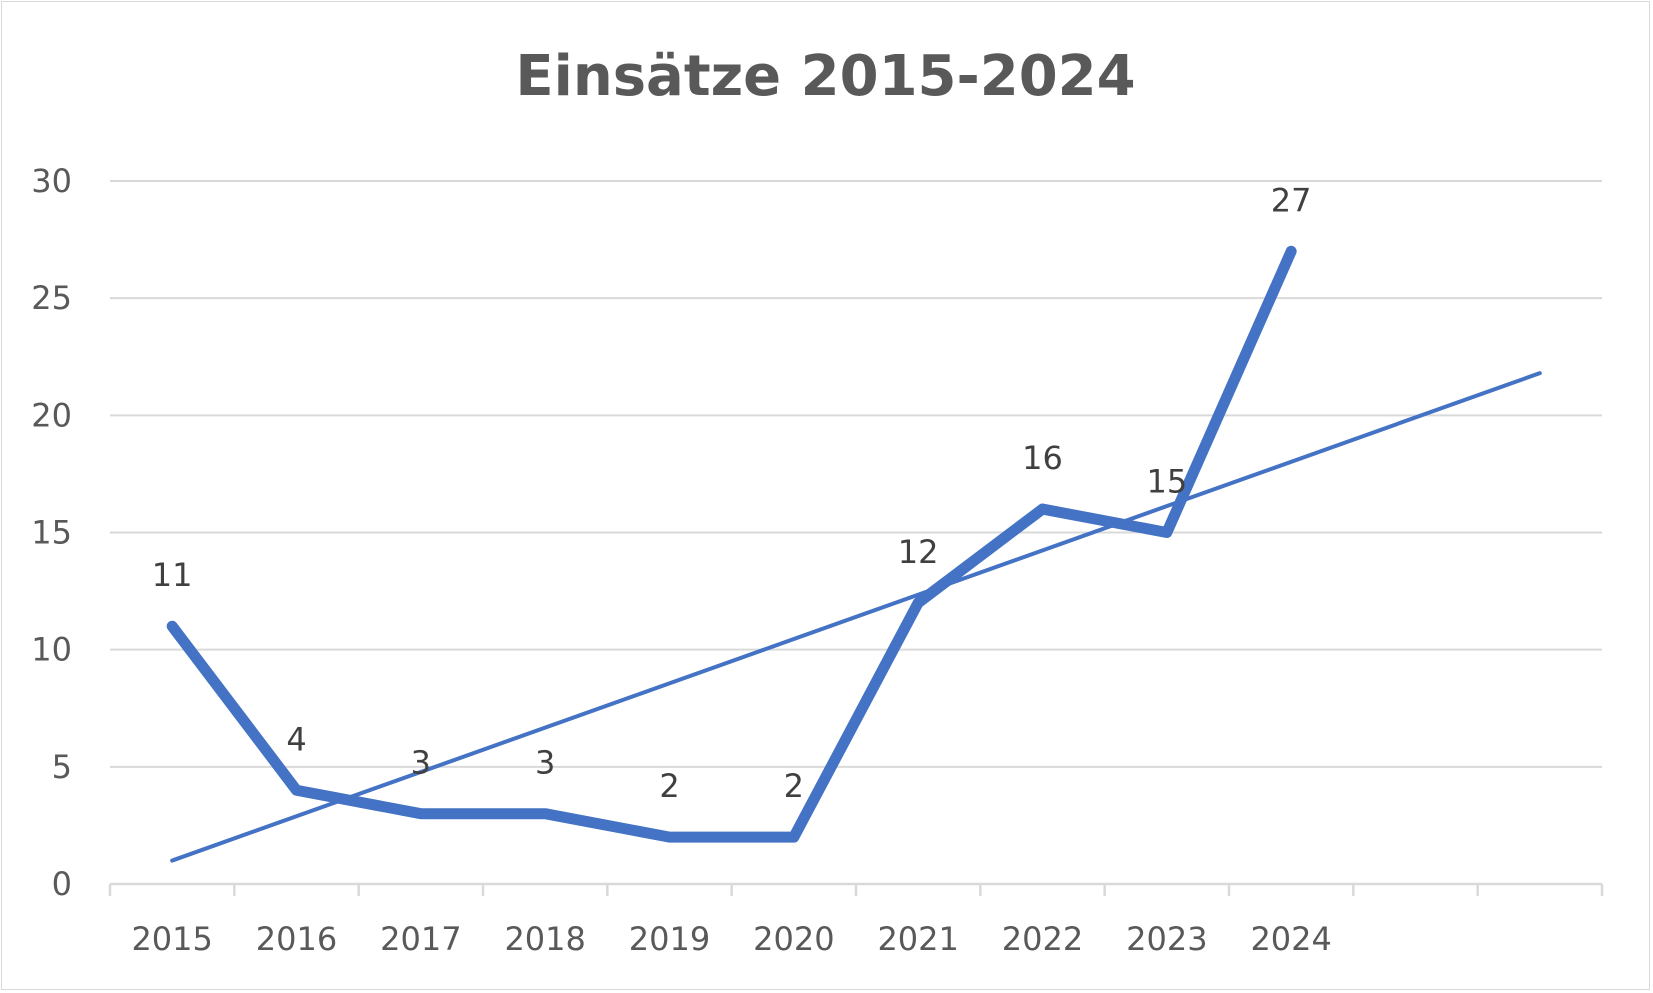  I want to click on chart-title: Einsätze 2015-2024, so click(825, 76).